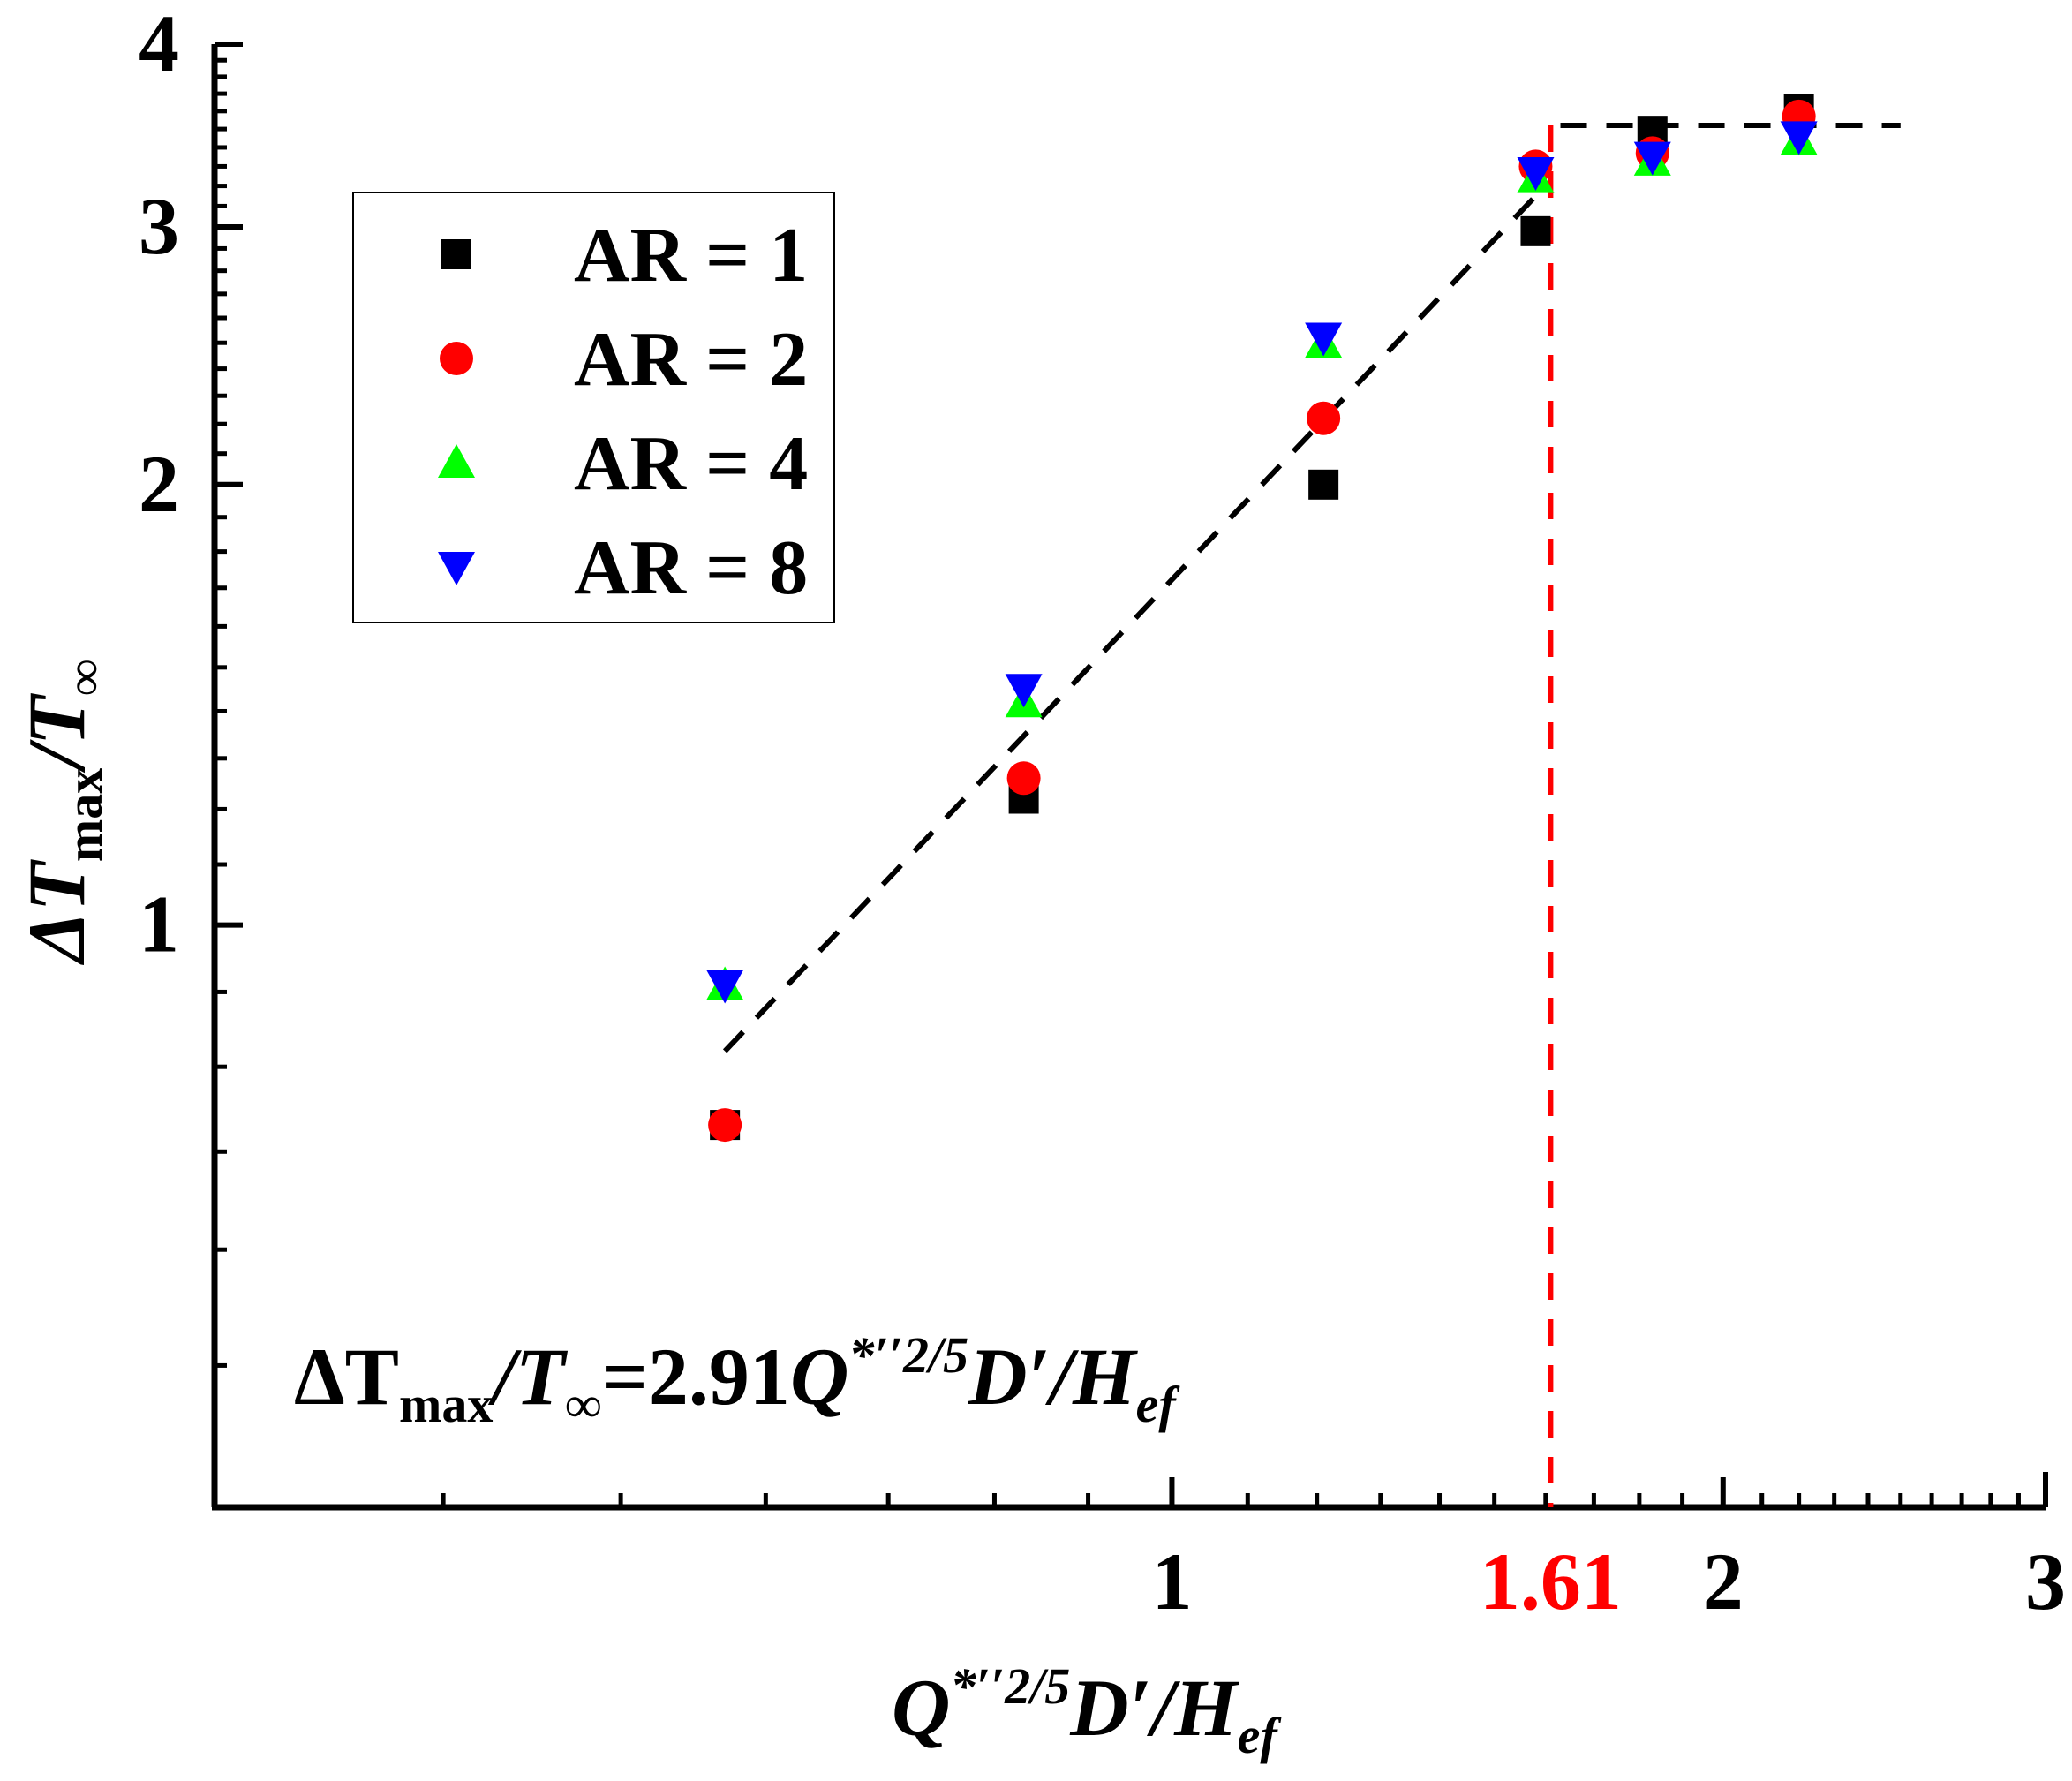 Image resolution: width=2072 pixels, height=1781 pixels. I want to click on legend-box, so click(593, 407).